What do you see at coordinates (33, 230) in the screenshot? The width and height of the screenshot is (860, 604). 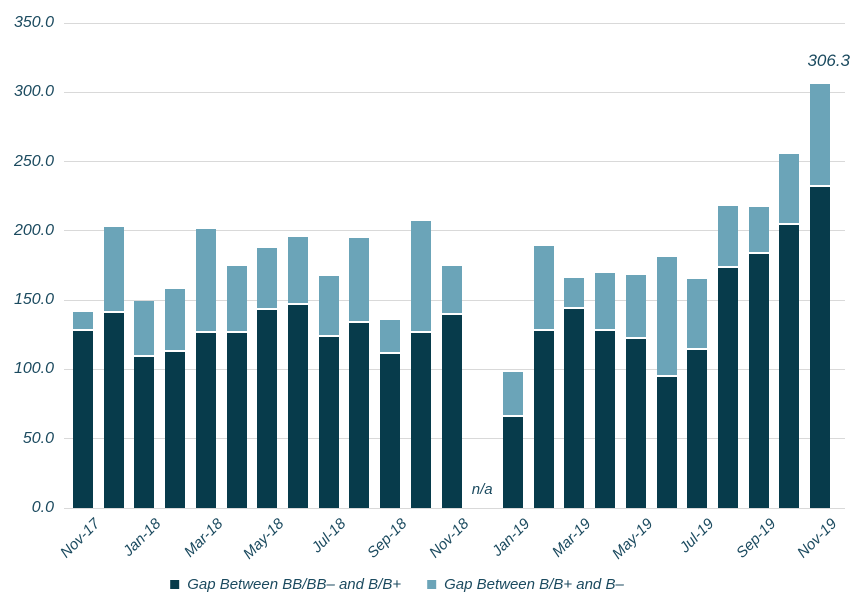 I see `y-axis-tick-label: 200.0` at bounding box center [33, 230].